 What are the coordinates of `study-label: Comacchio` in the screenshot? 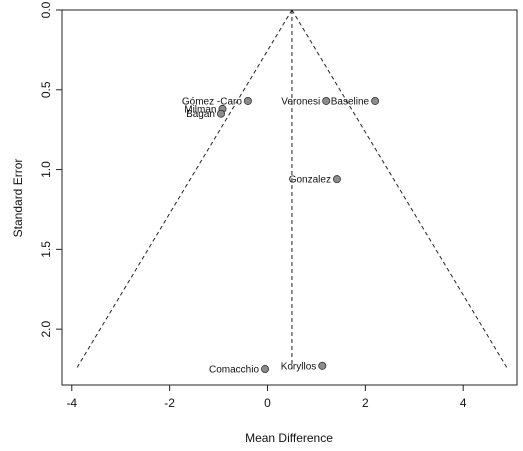 It's located at (234, 370).